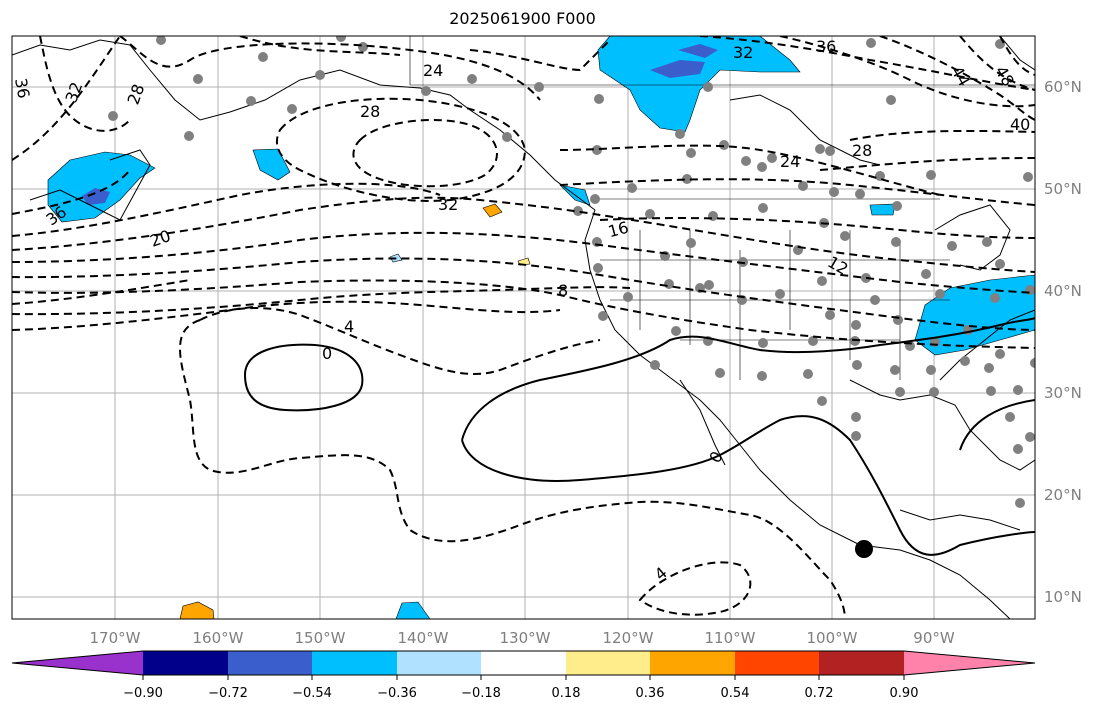 Image resolution: width=1105 pixels, height=712 pixels. I want to click on shade-mid-blue-alaska, so click(96, 196).